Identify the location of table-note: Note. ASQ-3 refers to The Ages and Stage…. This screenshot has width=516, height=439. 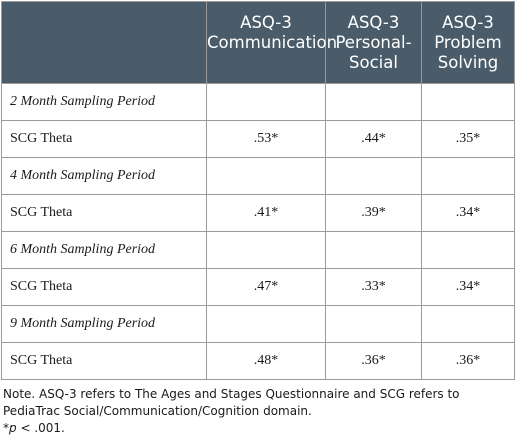
(259, 411).